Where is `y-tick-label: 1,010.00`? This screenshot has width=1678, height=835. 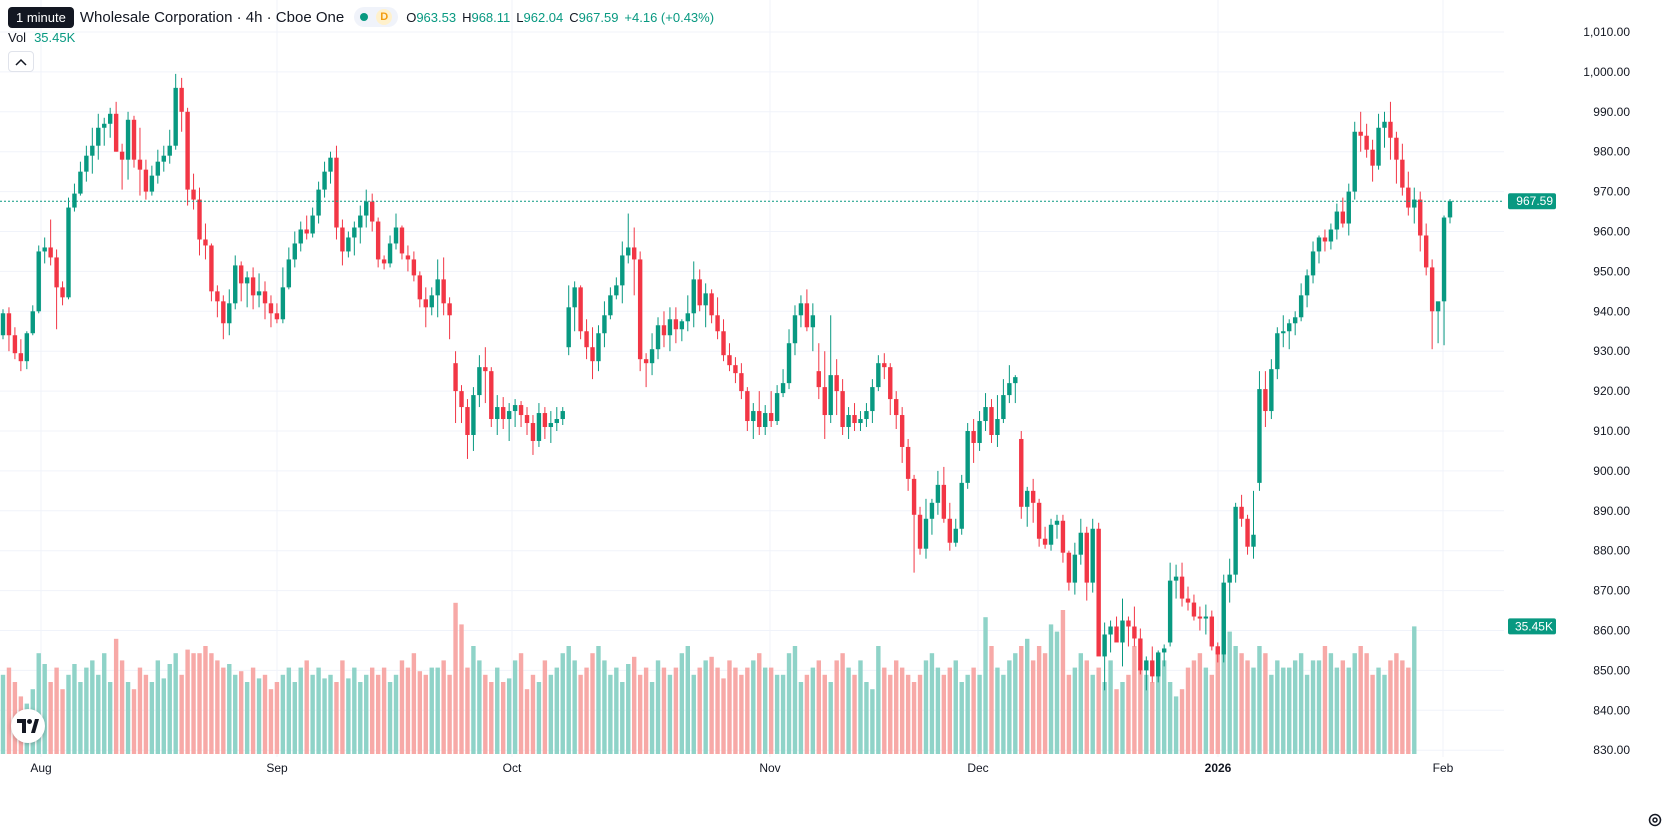
y-tick-label: 1,010.00 is located at coordinates (1606, 32).